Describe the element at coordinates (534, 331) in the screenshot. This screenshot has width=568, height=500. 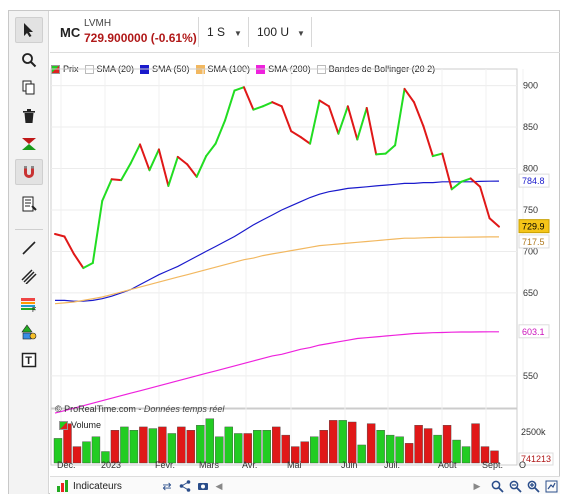
I see `sma200-badge: 603.1` at that location.